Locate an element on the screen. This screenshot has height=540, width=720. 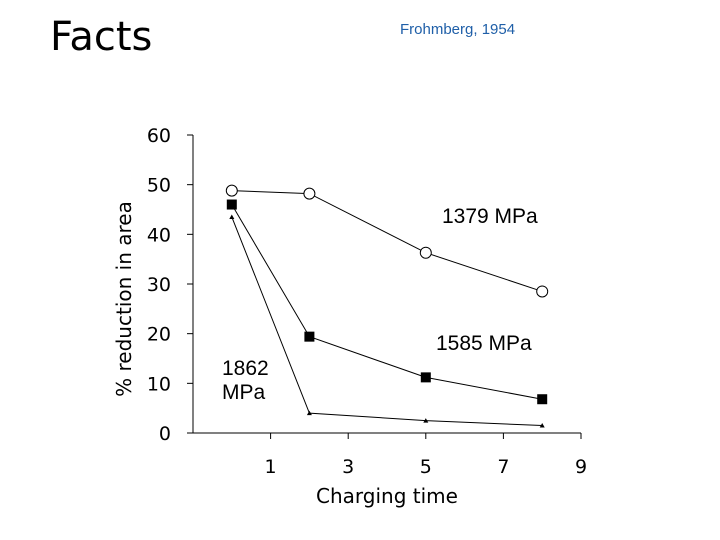
series-label-1: 1585 MPa is located at coordinates (484, 343).